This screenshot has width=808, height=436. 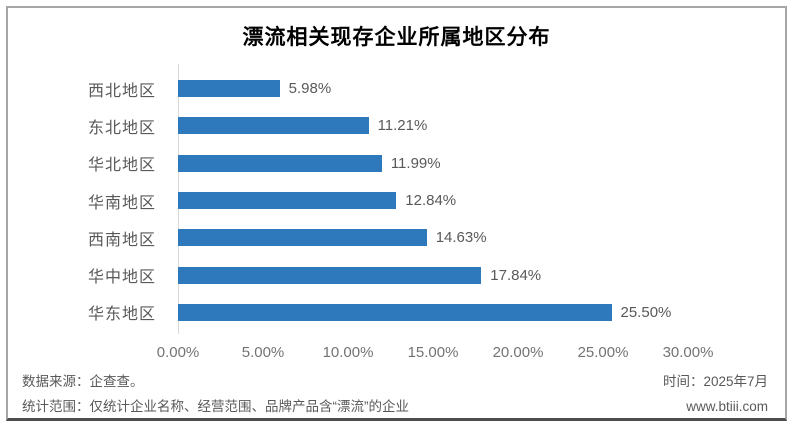 What do you see at coordinates (433, 352) in the screenshot?
I see `x-axis-tick-label: 15.00%` at bounding box center [433, 352].